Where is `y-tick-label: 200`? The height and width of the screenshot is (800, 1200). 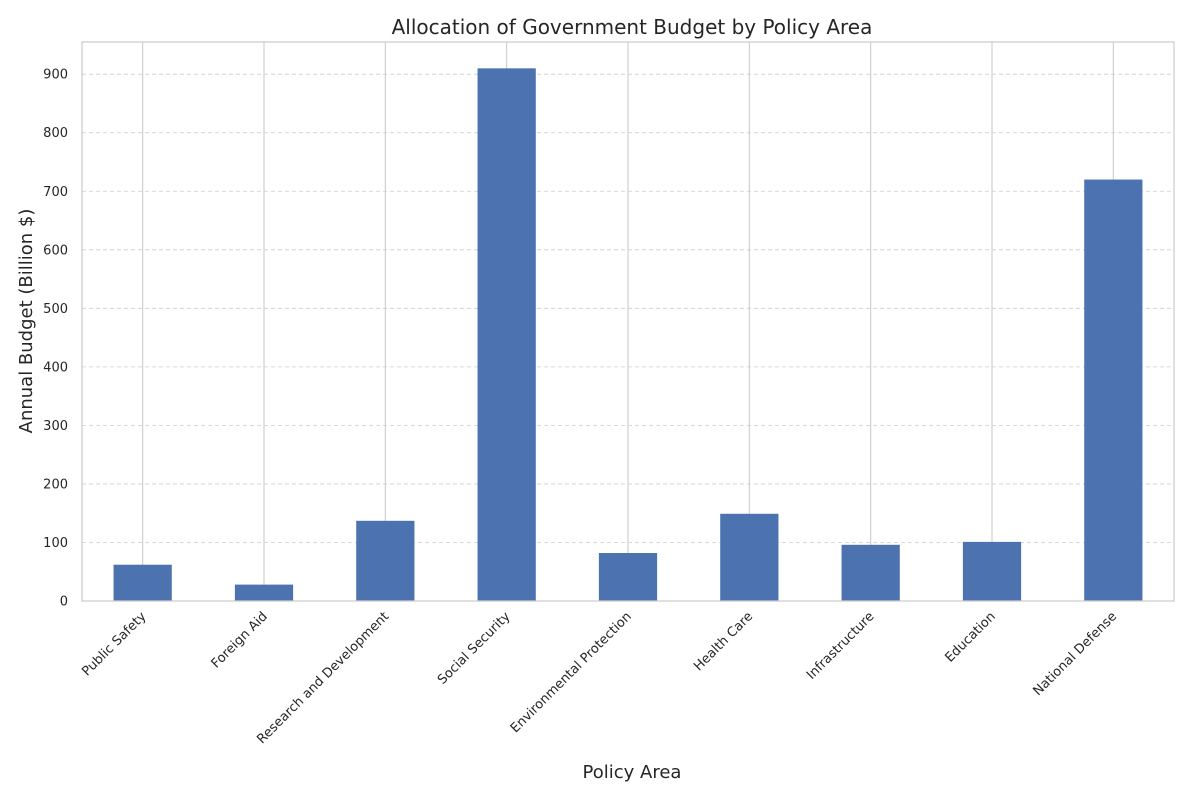 y-tick-label: 200 is located at coordinates (55, 484).